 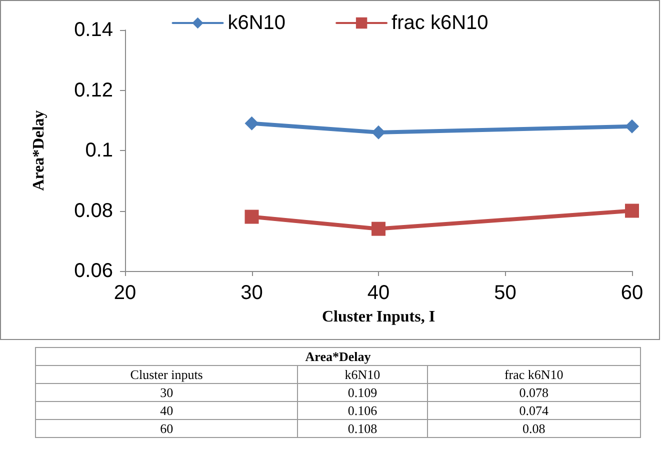 I want to click on category-label: 30, so click(x=167, y=393).